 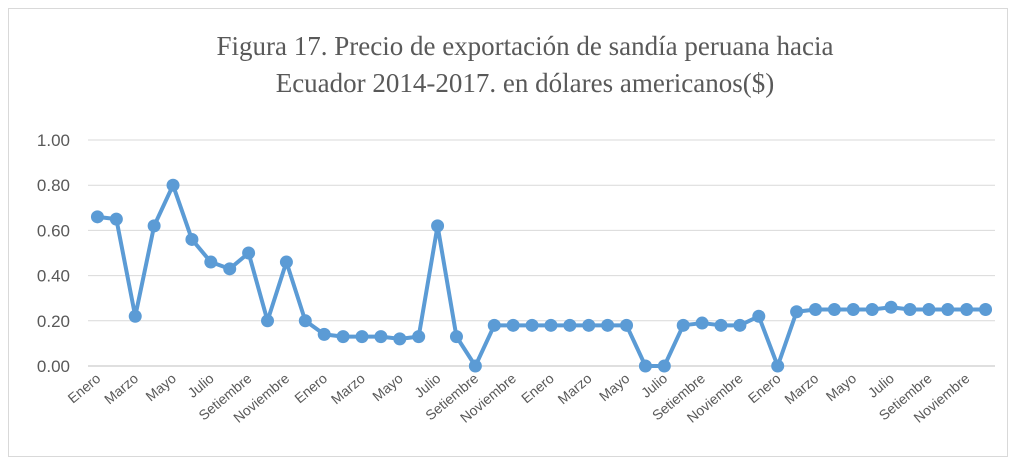 I want to click on y-tick-label: 0.60, so click(x=53, y=230).